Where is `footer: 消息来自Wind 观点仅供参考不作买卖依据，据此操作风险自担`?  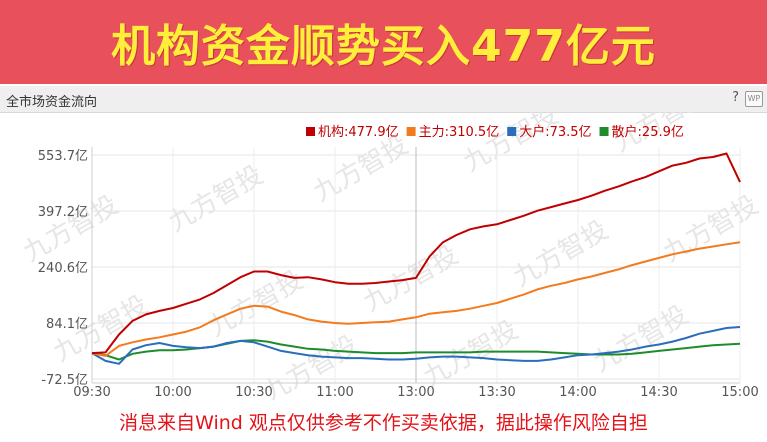 footer: 消息来自Wind 观点仅供参考不作买卖依据，据此操作风险自担 is located at coordinates (383, 421).